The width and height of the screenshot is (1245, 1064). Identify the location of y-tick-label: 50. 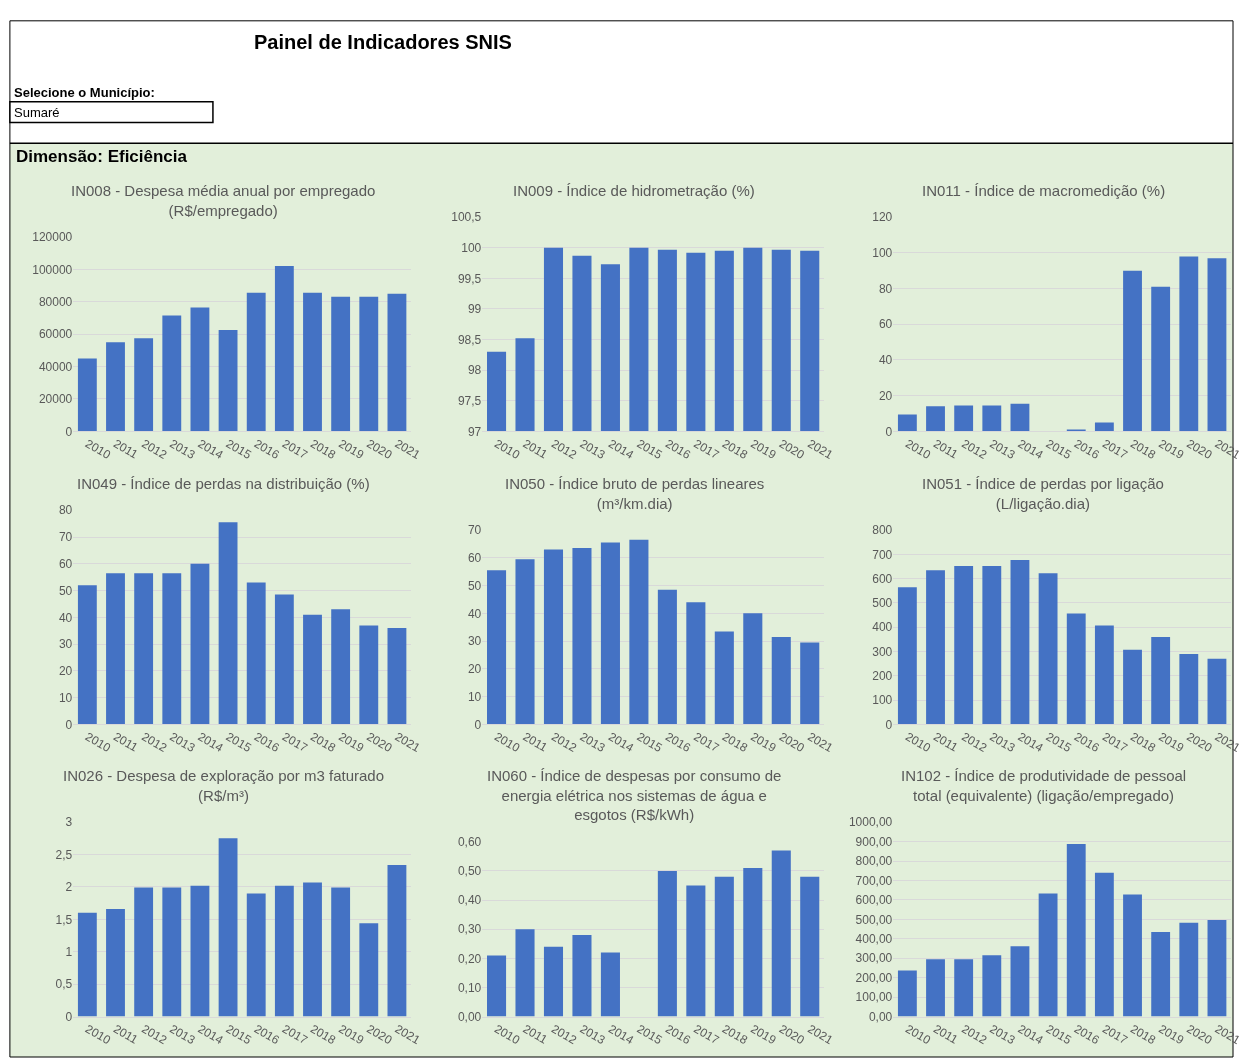
(474, 585).